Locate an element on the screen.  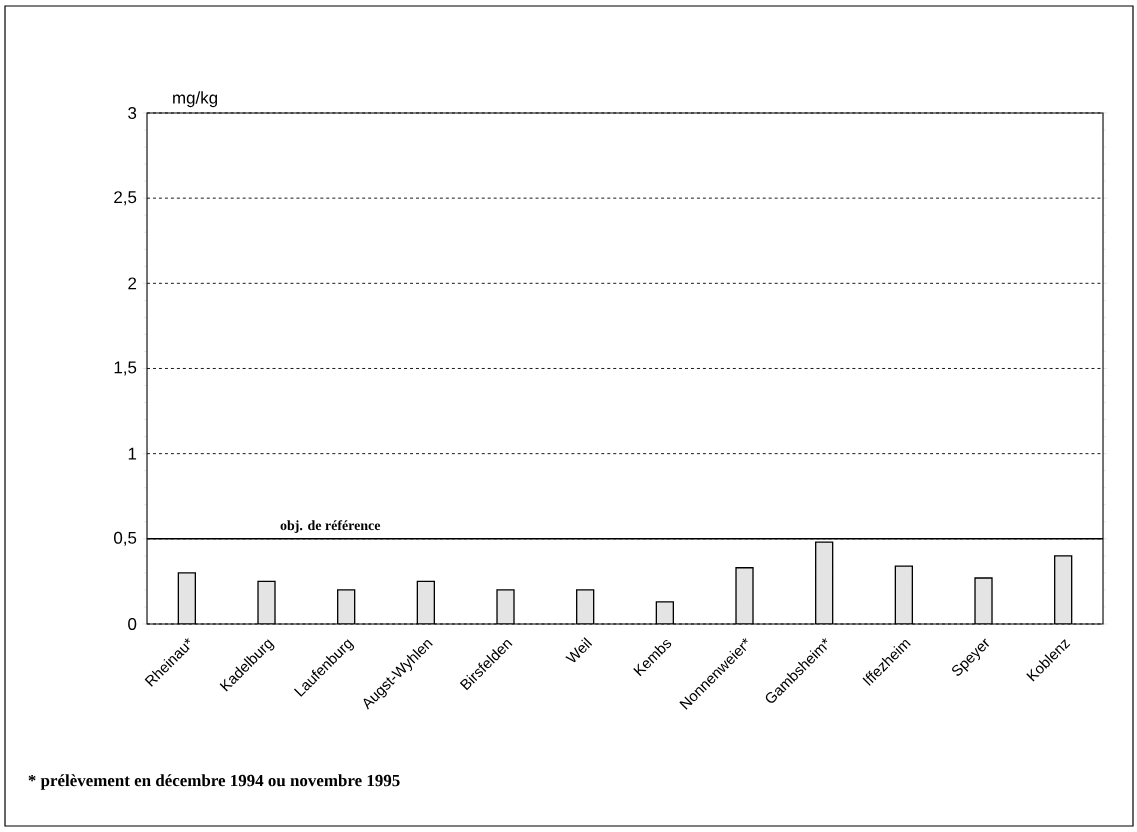
text: * prélèvement en décembre 1994 ou novembre 1995 is located at coordinates (214, 782).